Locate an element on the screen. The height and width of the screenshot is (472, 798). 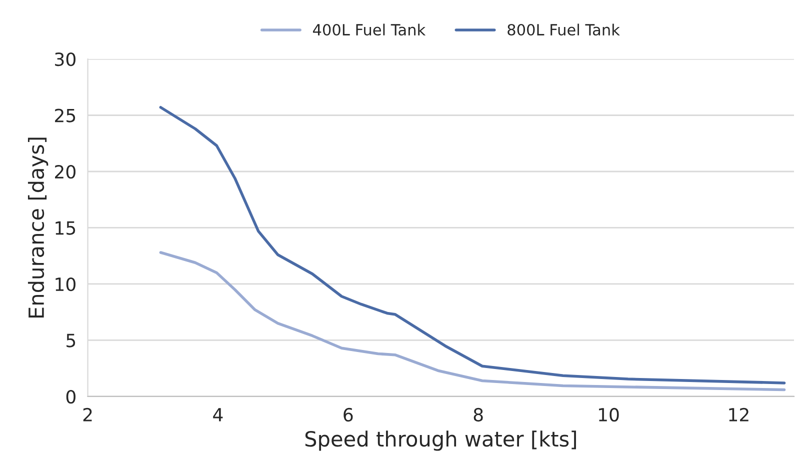
legend-label: 800L Fuel Tank is located at coordinates (564, 30).